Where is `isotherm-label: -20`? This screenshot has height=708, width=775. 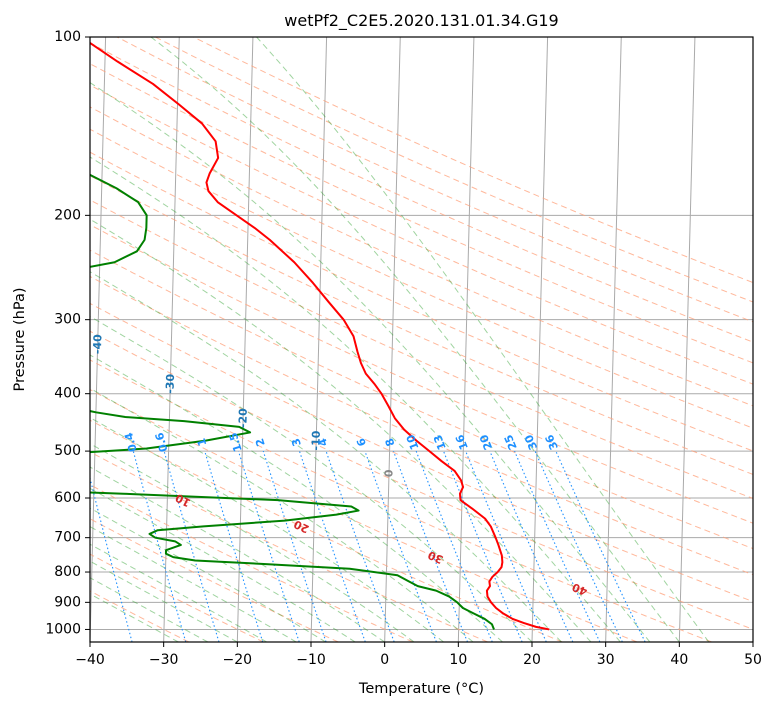
isotherm-label: -20 is located at coordinates (243, 418).